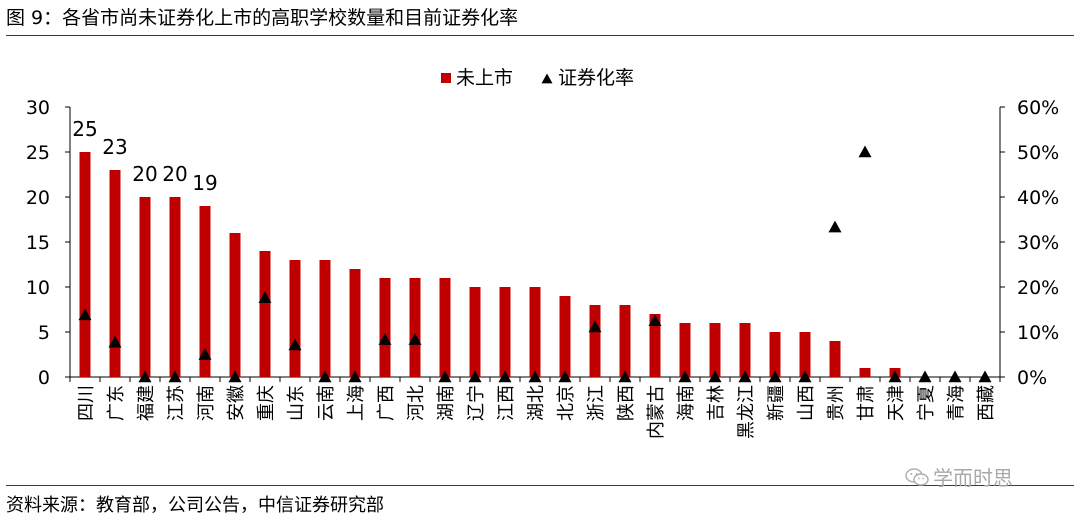 Image resolution: width=1080 pixels, height=523 pixels. Describe the element at coordinates (476, 403) in the screenshot. I see `x-tick-label: 辽宁` at that location.